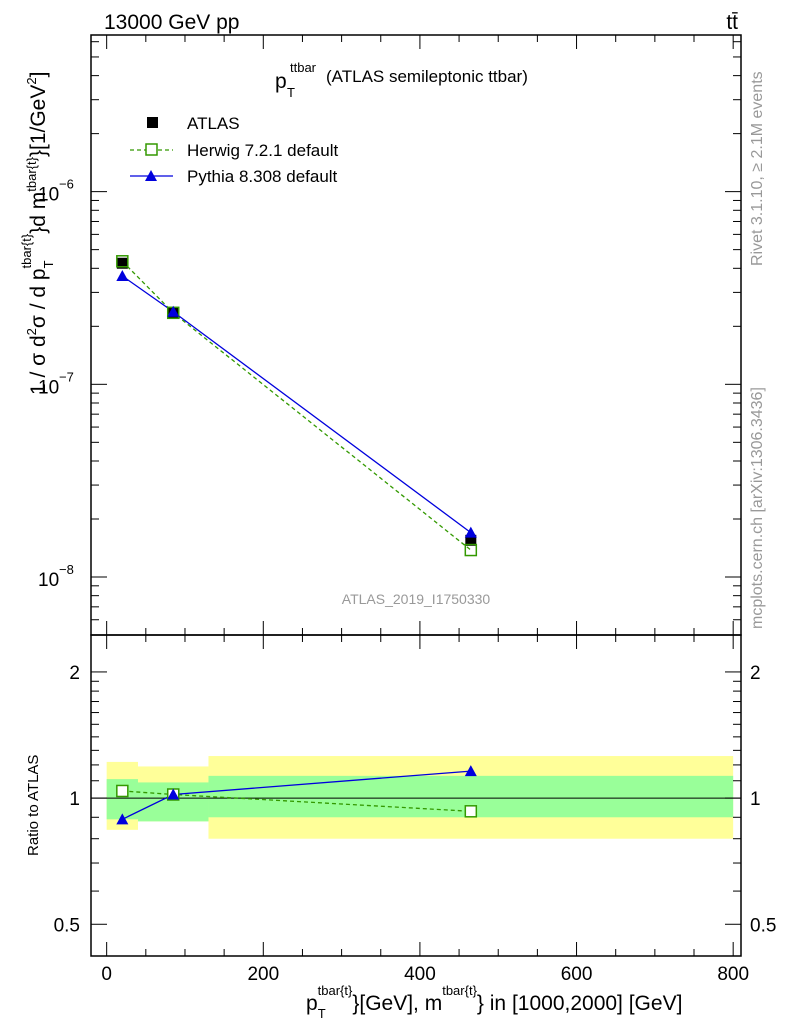 Image resolution: width=786 pixels, height=1024 pixels. What do you see at coordinates (151, 175) in the screenshot?
I see `legend-marker-pythia` at bounding box center [151, 175].